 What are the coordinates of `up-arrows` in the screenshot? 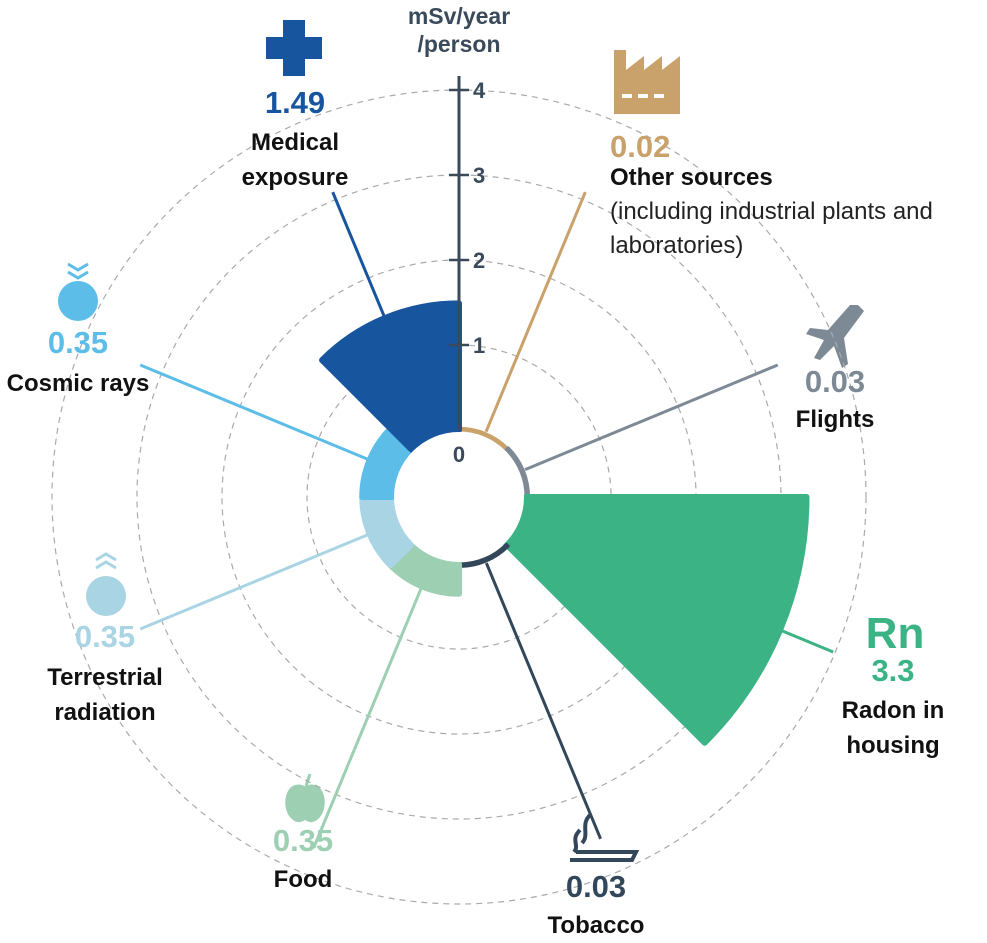 It's located at (106, 561).